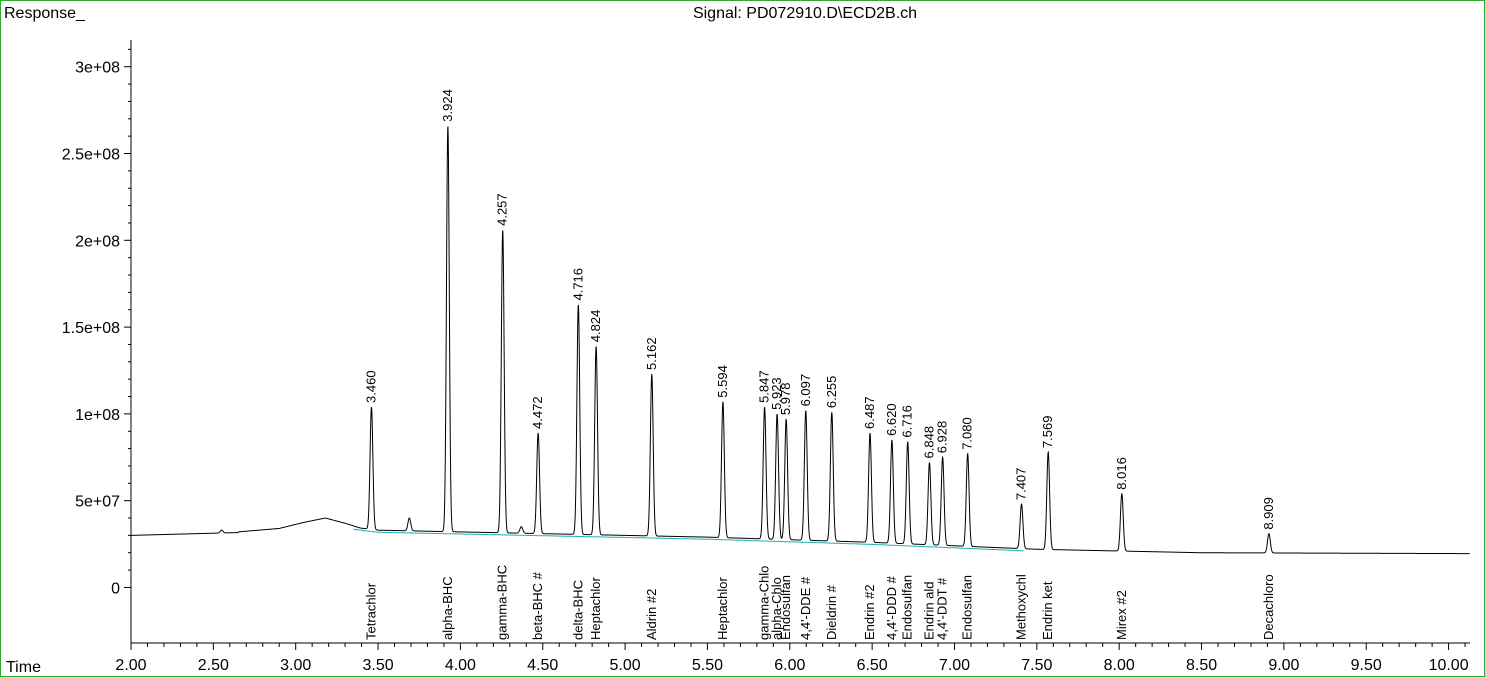  Describe the element at coordinates (595, 326) in the screenshot. I see `peak-rt-label: 4.824` at that location.